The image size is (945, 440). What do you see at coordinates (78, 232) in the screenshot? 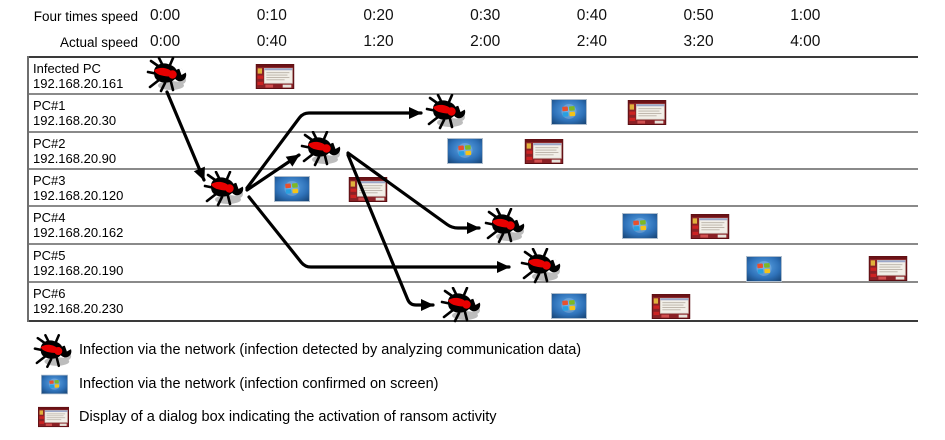
I see `machine-ip: 192.168.20.162` at bounding box center [78, 232].